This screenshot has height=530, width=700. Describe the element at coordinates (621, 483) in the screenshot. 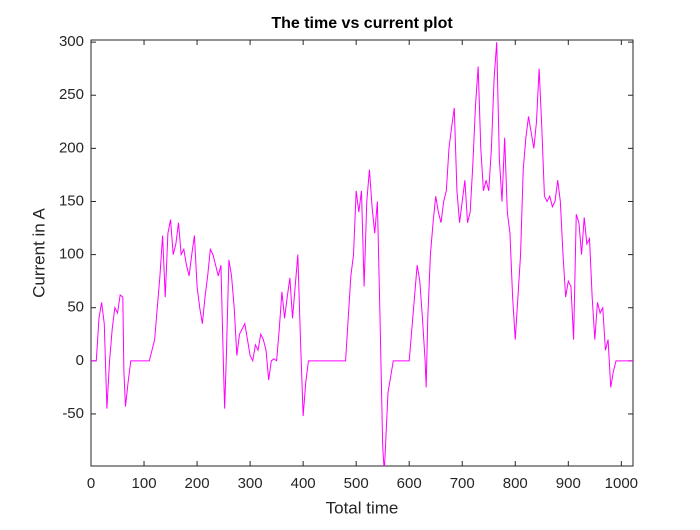

I see `x-tick-label: 1000` at that location.